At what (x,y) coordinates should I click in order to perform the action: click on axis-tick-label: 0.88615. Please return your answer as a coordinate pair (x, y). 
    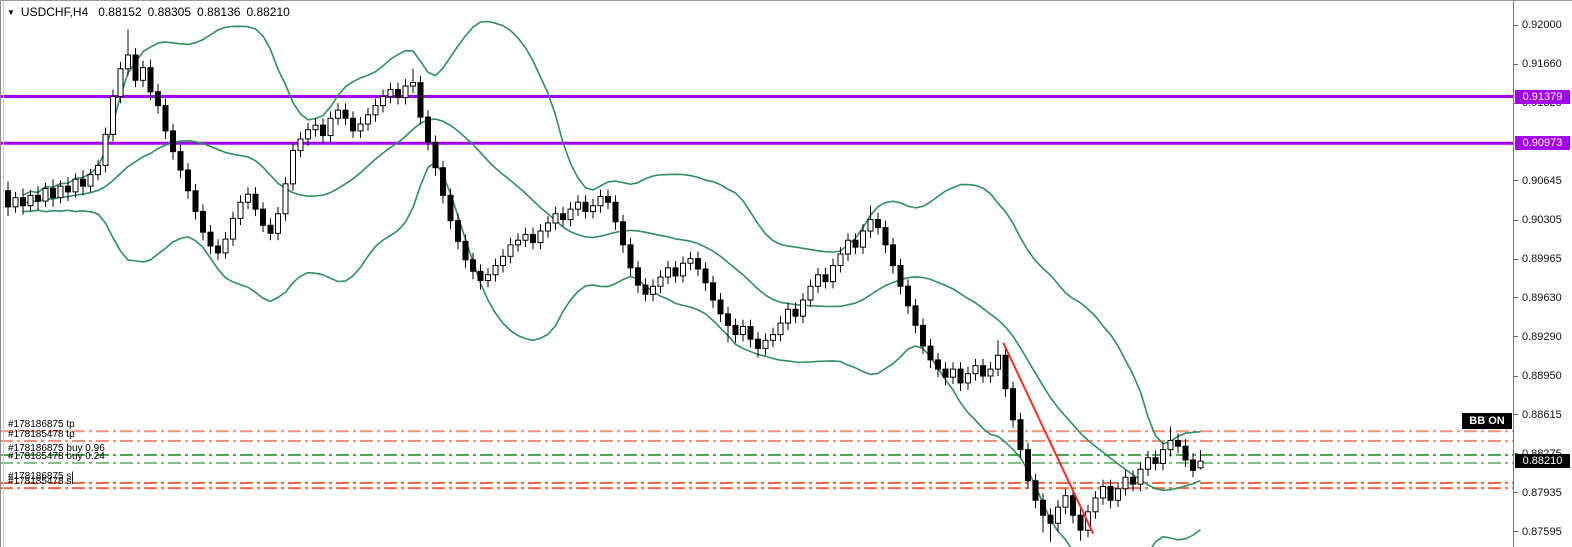
    Looking at the image, I should click on (1542, 414).